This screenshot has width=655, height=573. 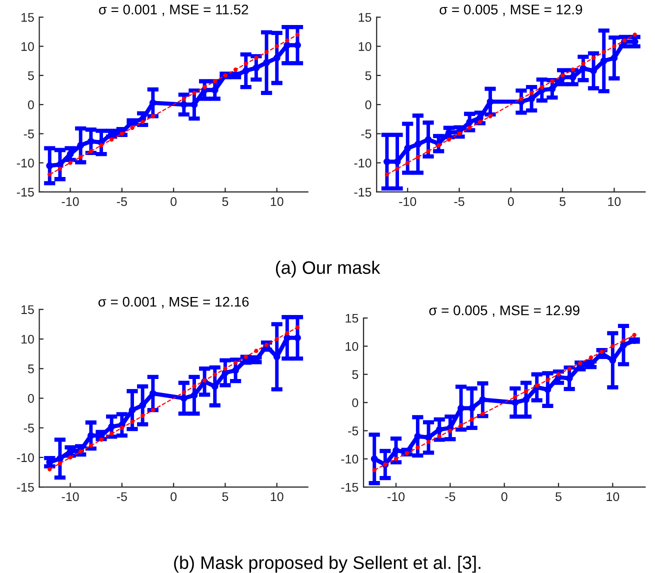 I want to click on chart-title: σ = 0.001 , MSE = 11.52, so click(x=173, y=10).